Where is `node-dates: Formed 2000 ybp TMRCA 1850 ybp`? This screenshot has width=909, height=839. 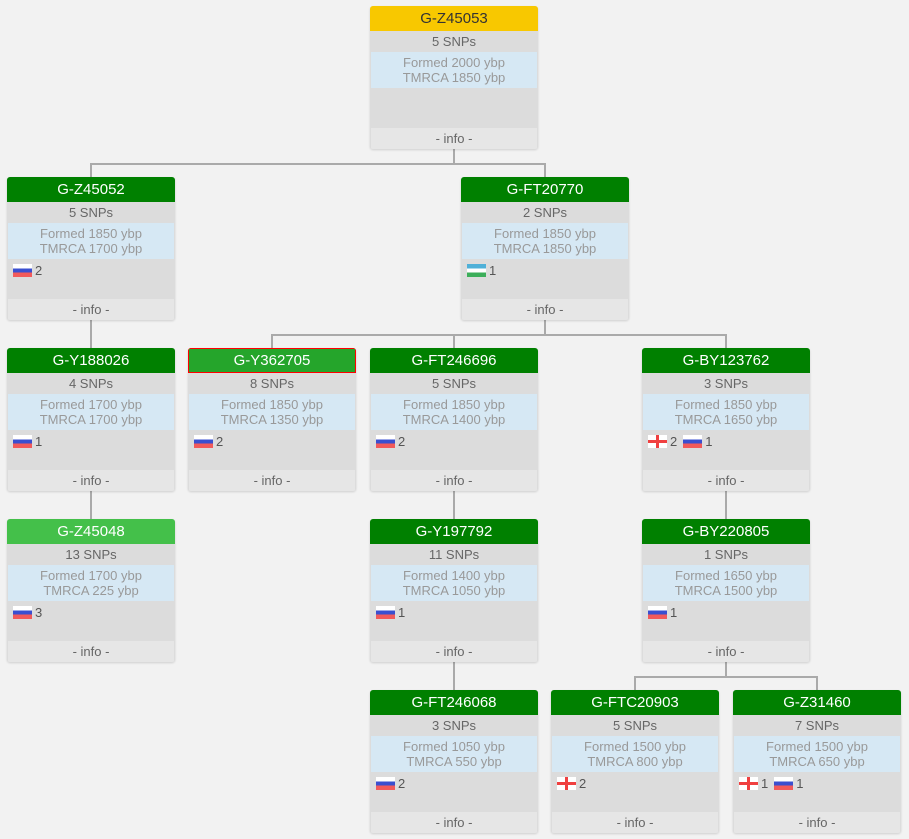
node-dates: Formed 2000 ybp TMRCA 1850 ybp is located at coordinates (454, 70).